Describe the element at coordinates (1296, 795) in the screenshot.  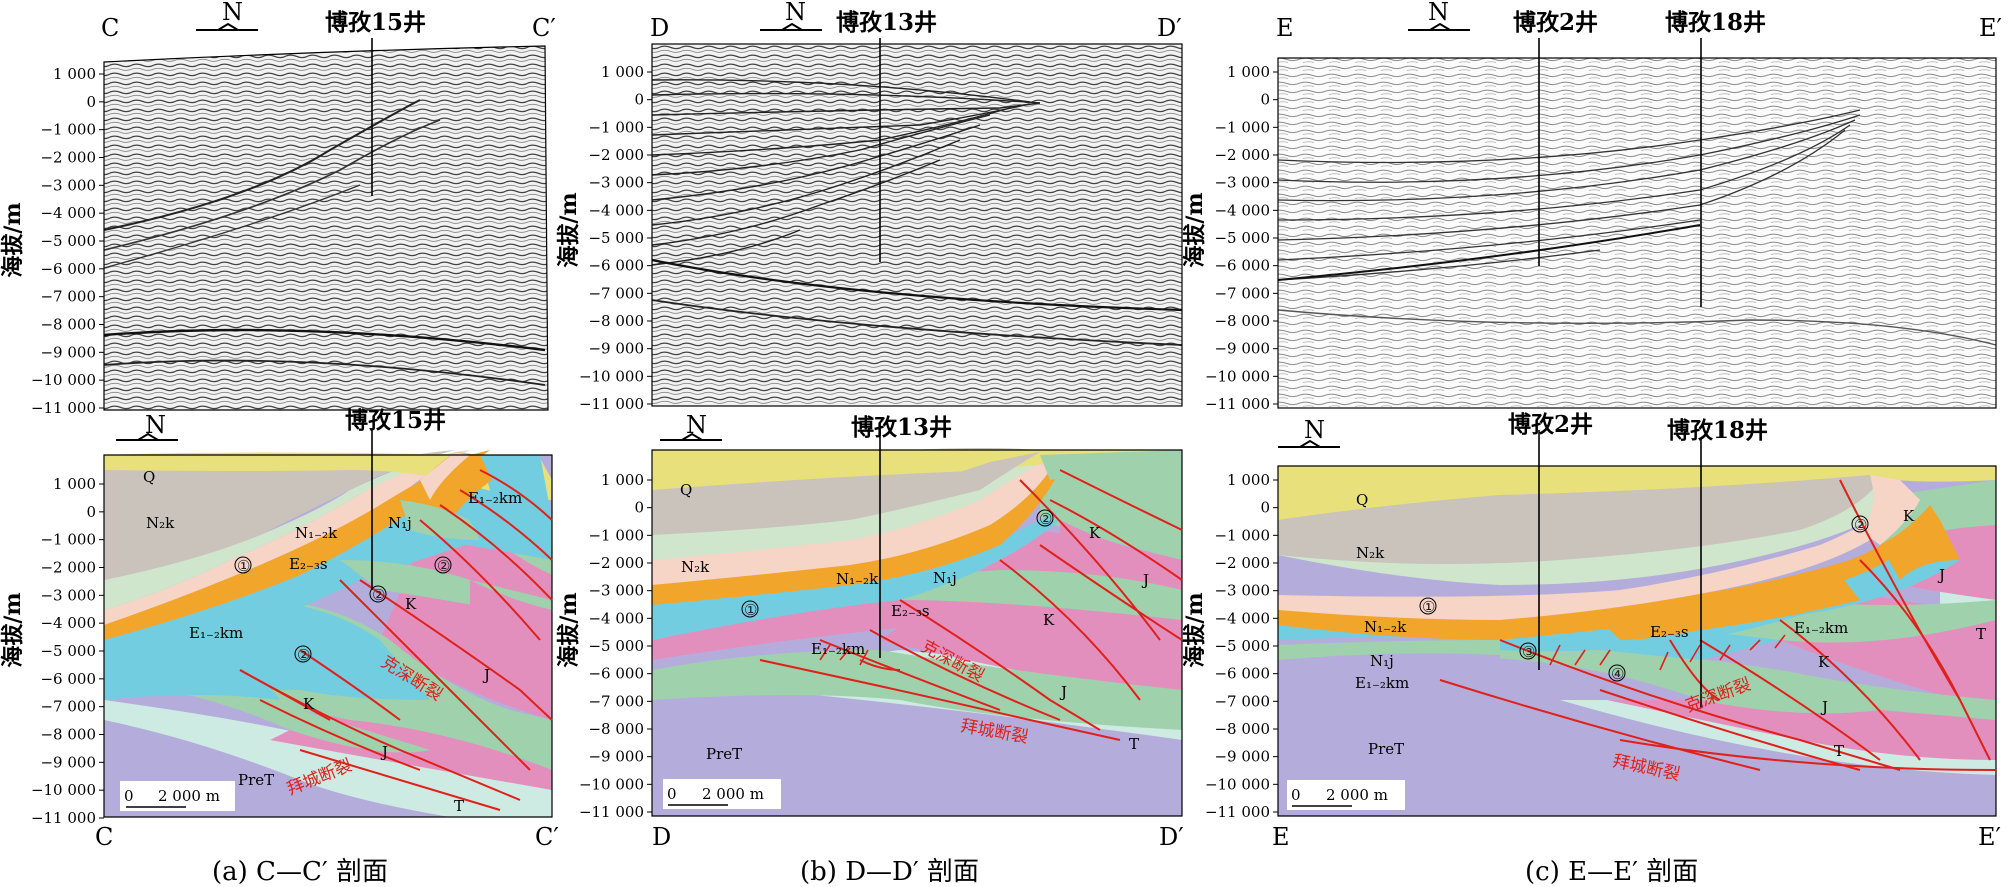
I see `panel-c-scale-zero: 0` at that location.